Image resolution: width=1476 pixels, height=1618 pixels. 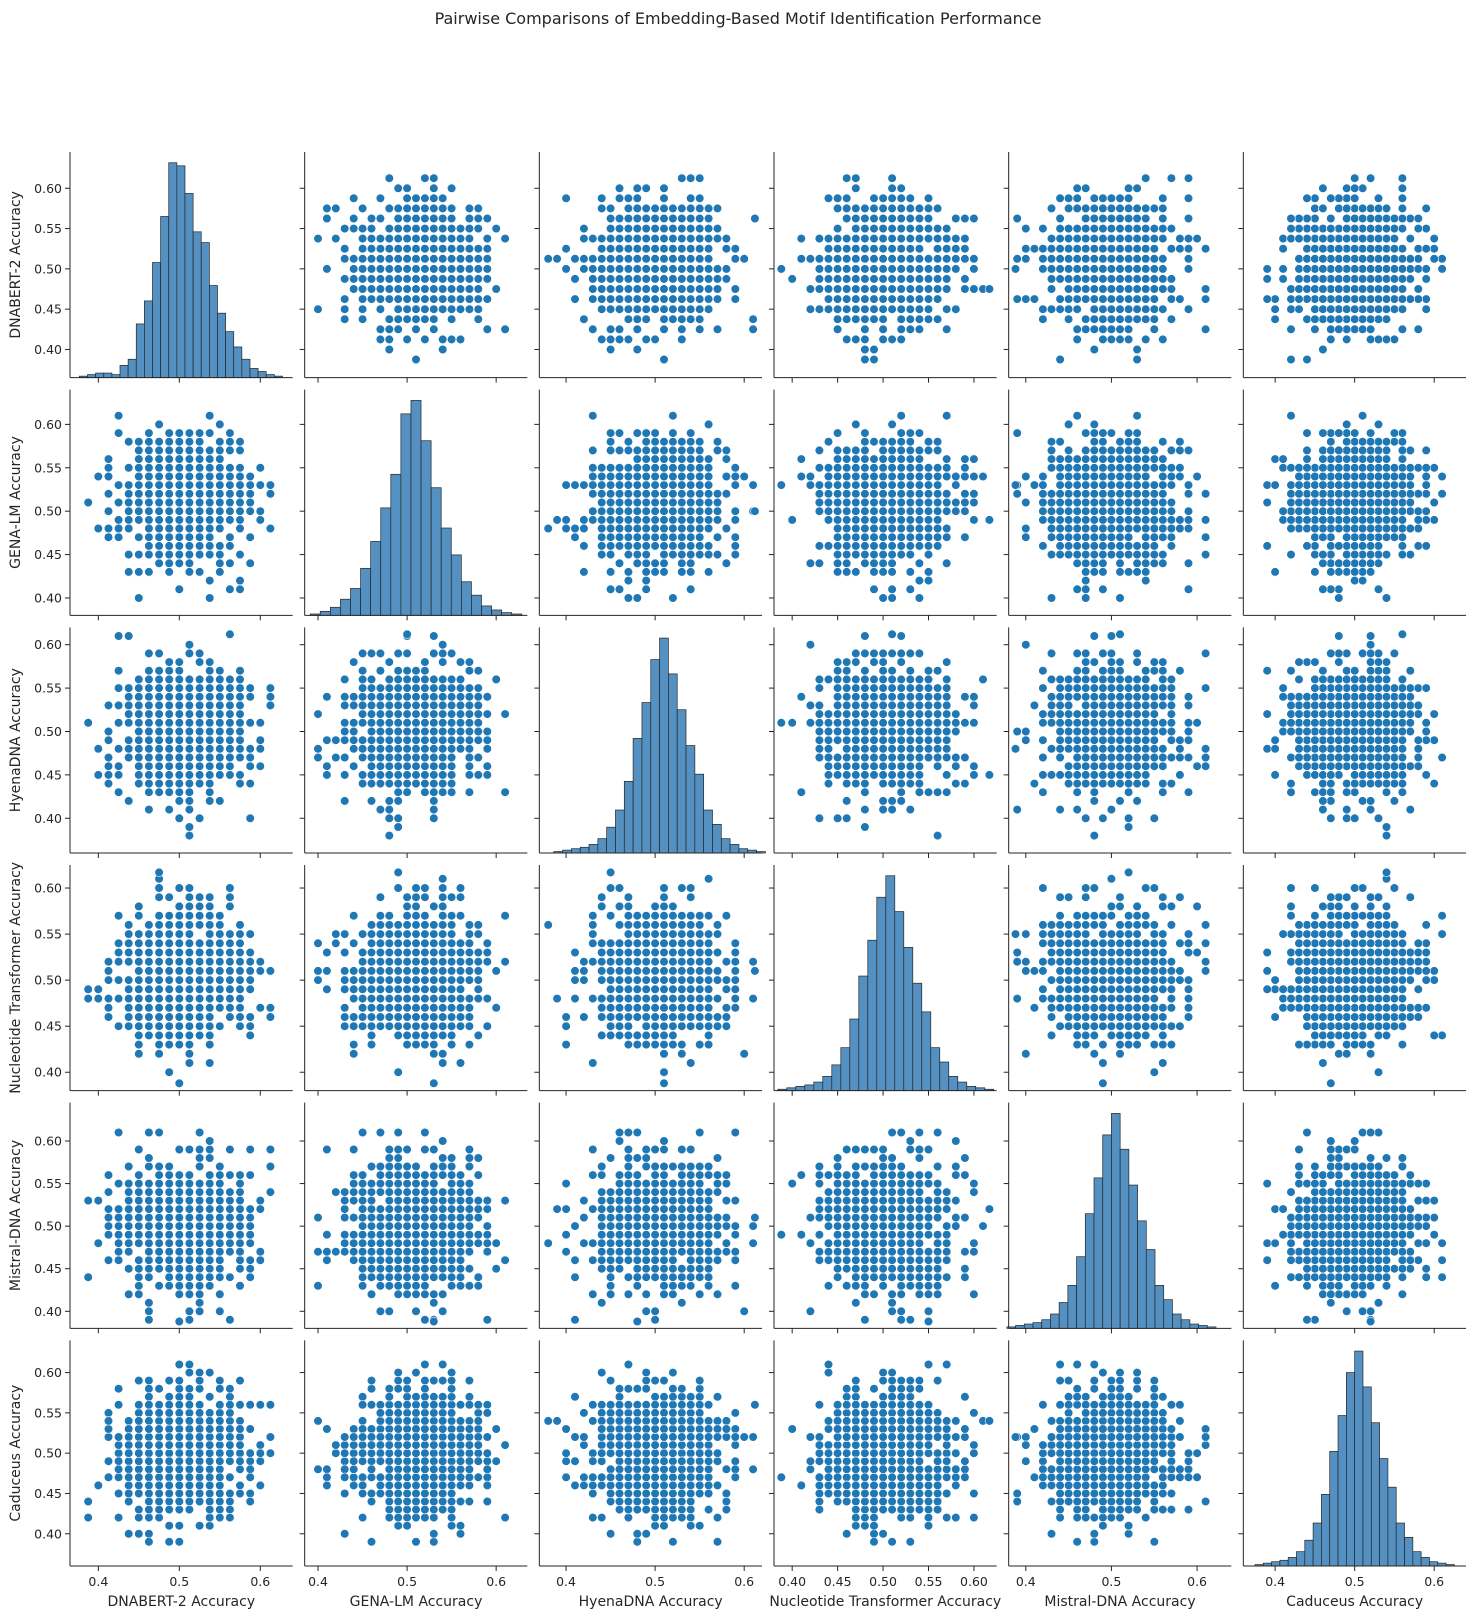 What do you see at coordinates (48, 188) in the screenshot?
I see `y-tick-label: 0.60` at bounding box center [48, 188].